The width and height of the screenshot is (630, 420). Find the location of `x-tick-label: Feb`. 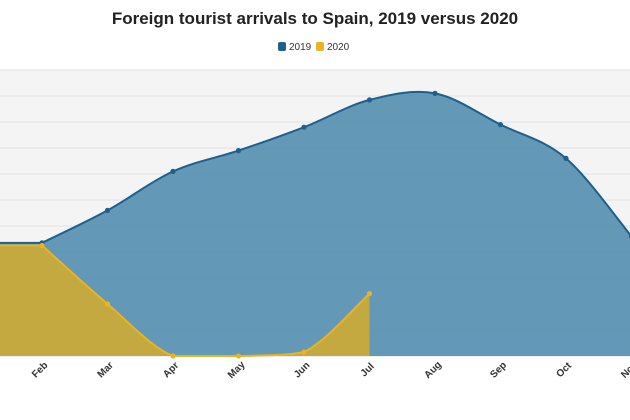

x-tick-label: Feb is located at coordinates (40, 370).